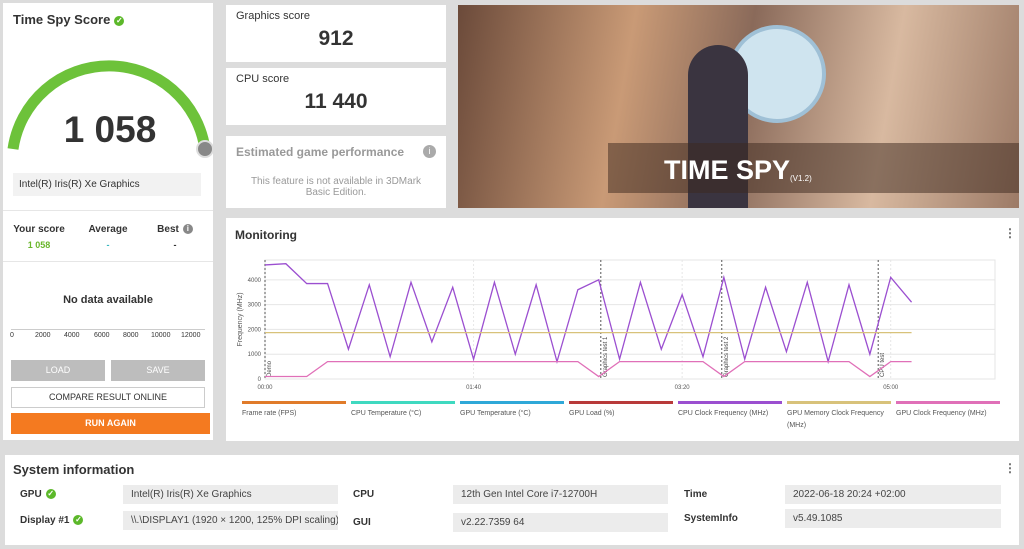  Describe the element at coordinates (108, 300) in the screenshot. I see `no-data: No data available` at that location.